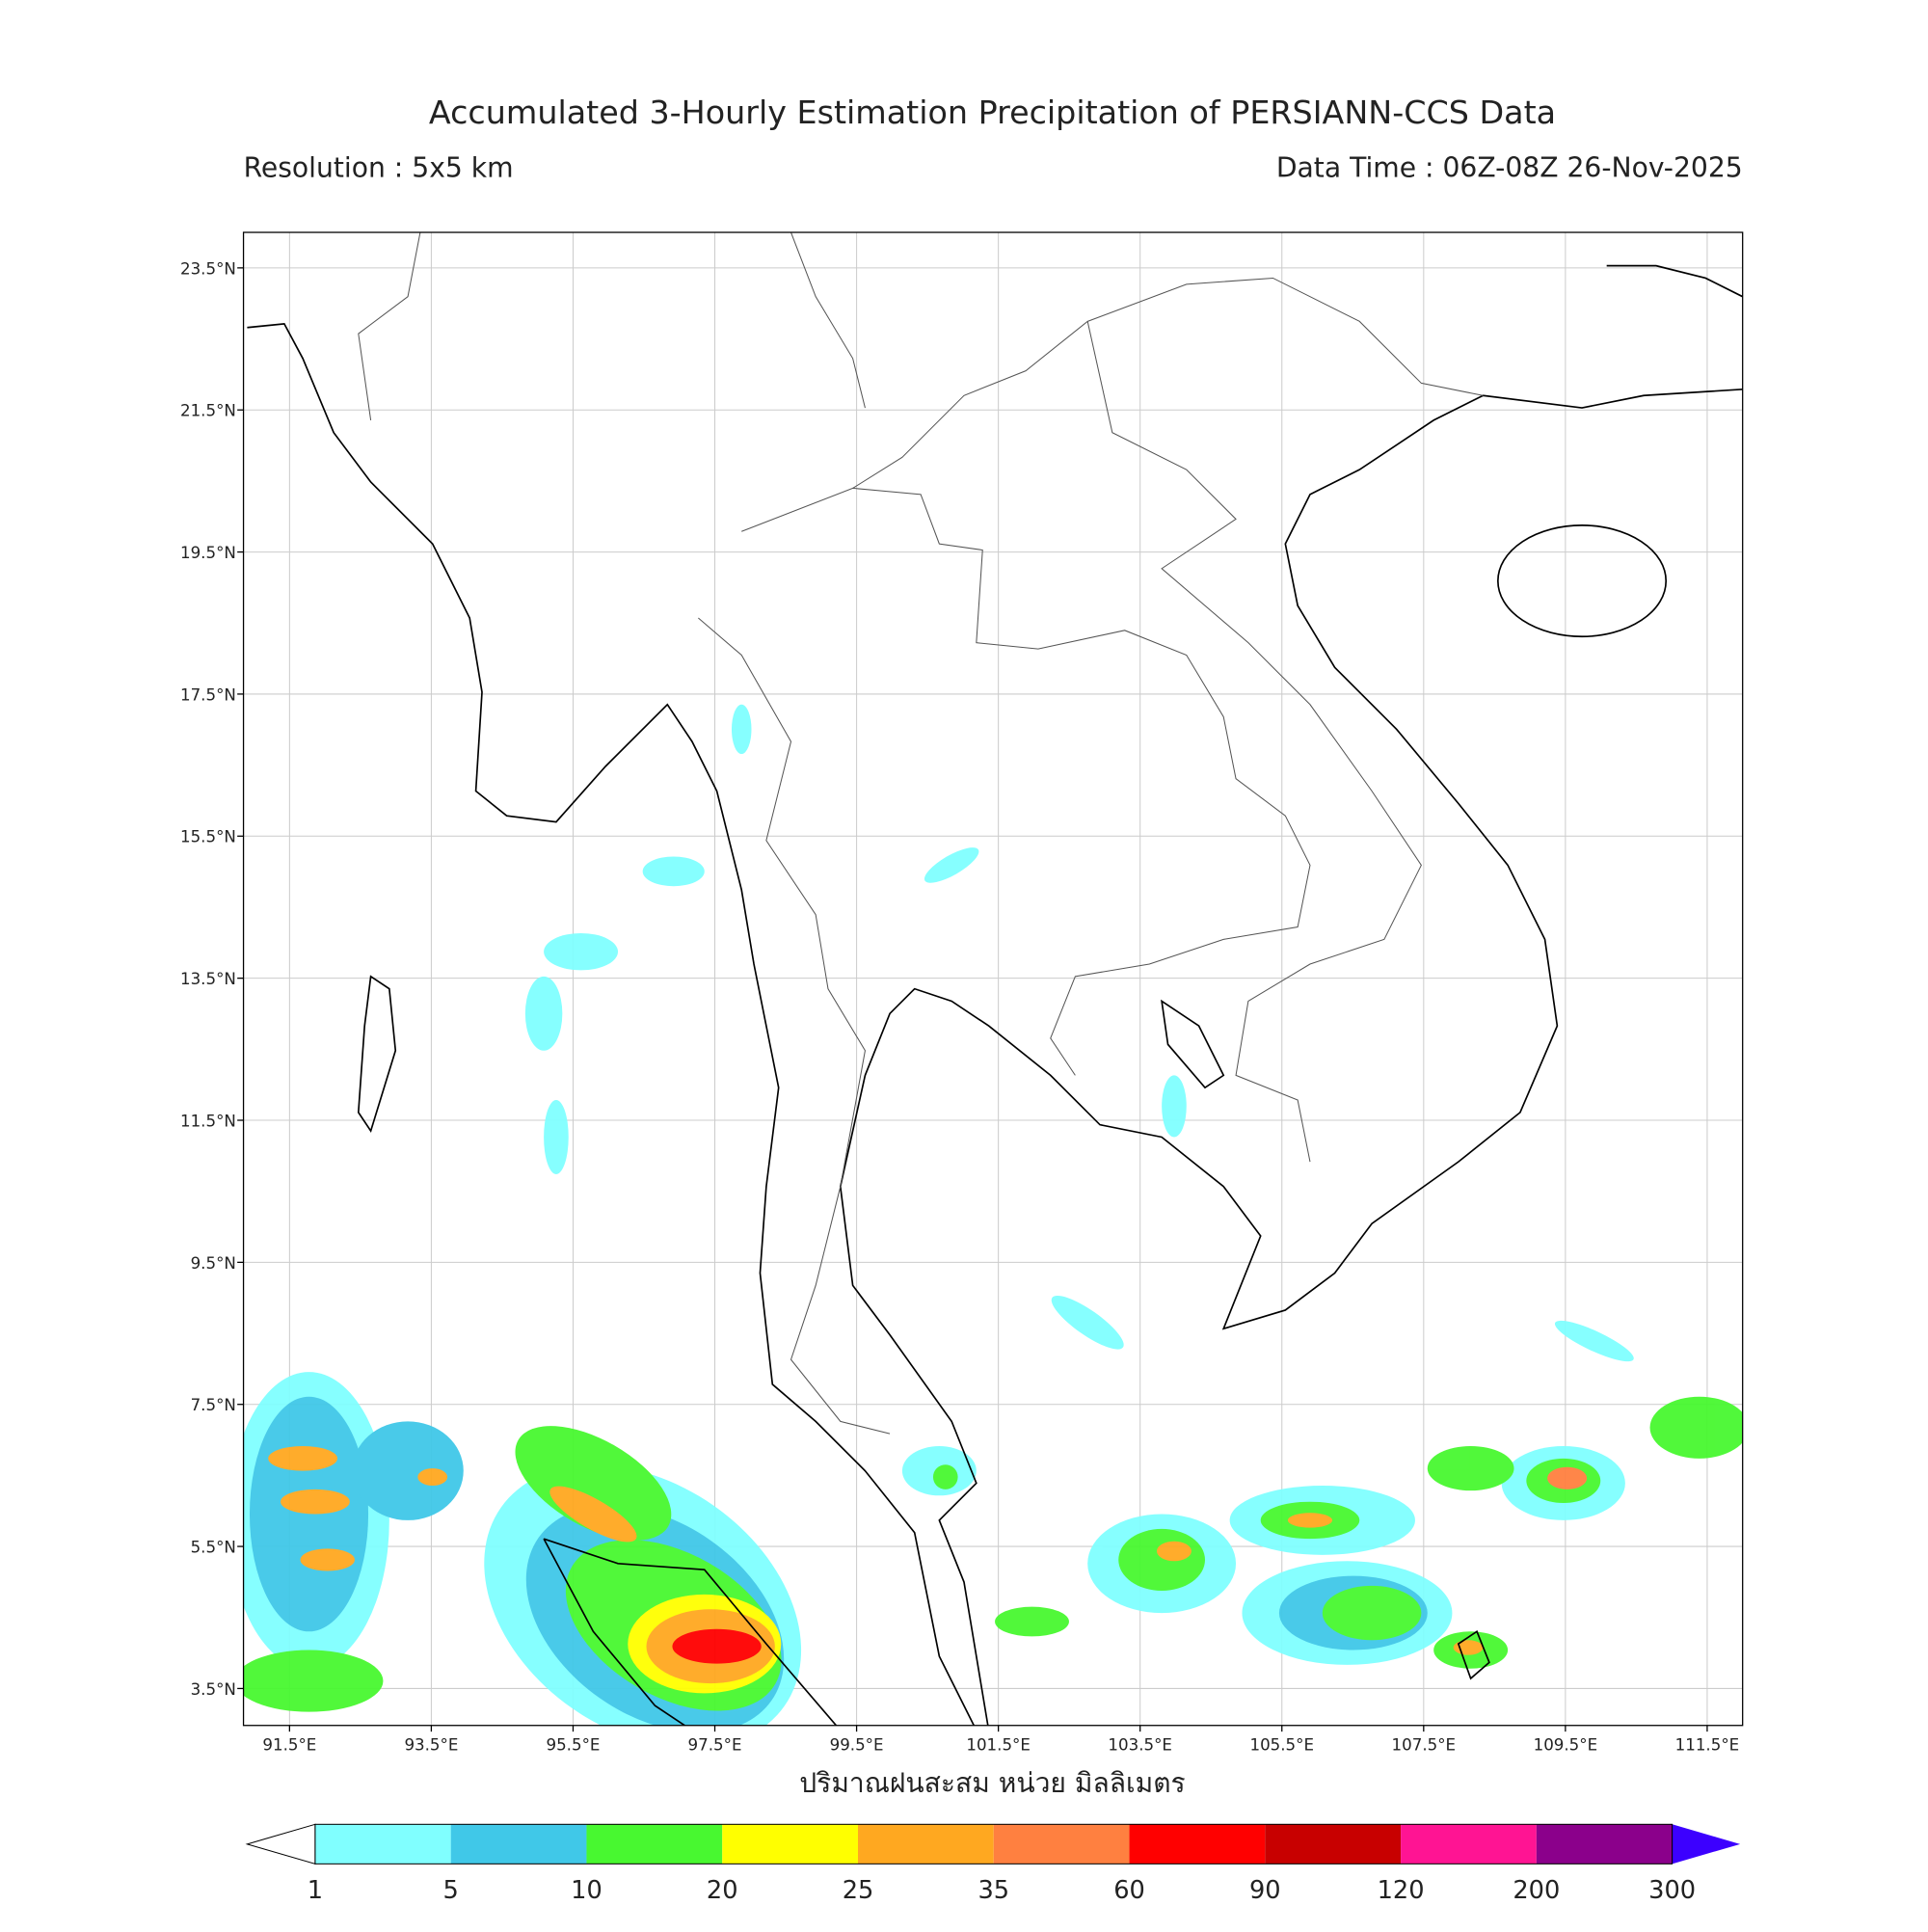 Image resolution: width=1928 pixels, height=1932 pixels. I want to click on data-time: Data Time : 06Z-08Z 26-Nov-2025, so click(1510, 167).